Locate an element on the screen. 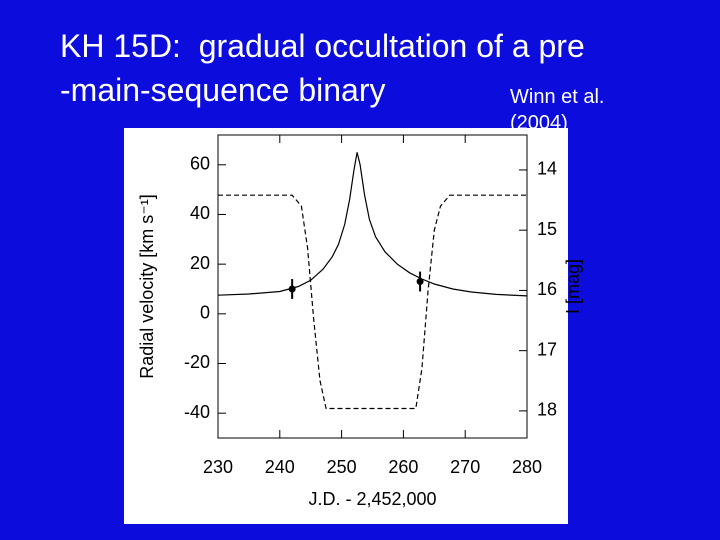 This screenshot has height=540, width=720. y-axis-label: Radial velocity [km s⁻¹] is located at coordinates (147, 286).